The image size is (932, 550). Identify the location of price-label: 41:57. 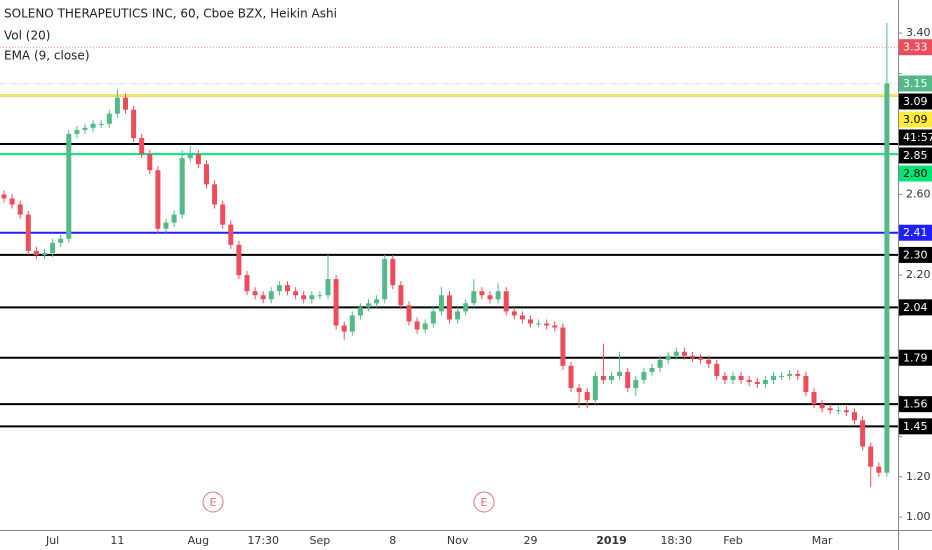
(917, 137).